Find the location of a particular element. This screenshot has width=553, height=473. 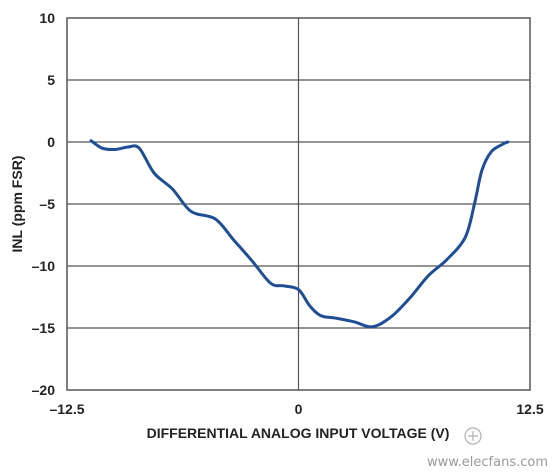

x-tick-label: 12.5 is located at coordinates (529, 409).